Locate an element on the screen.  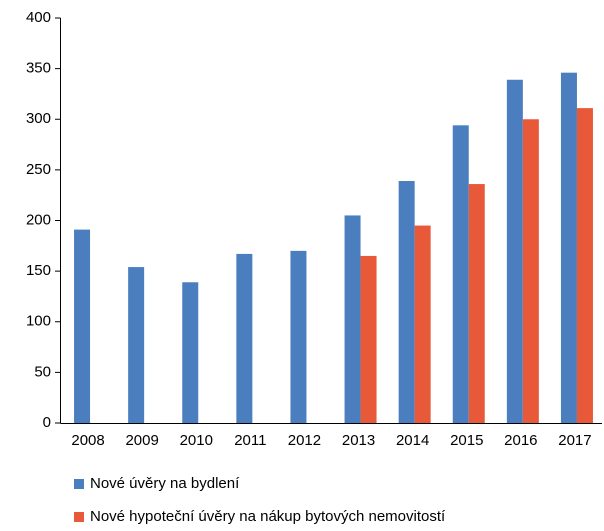
y-tick-label: 300 is located at coordinates (38, 118).